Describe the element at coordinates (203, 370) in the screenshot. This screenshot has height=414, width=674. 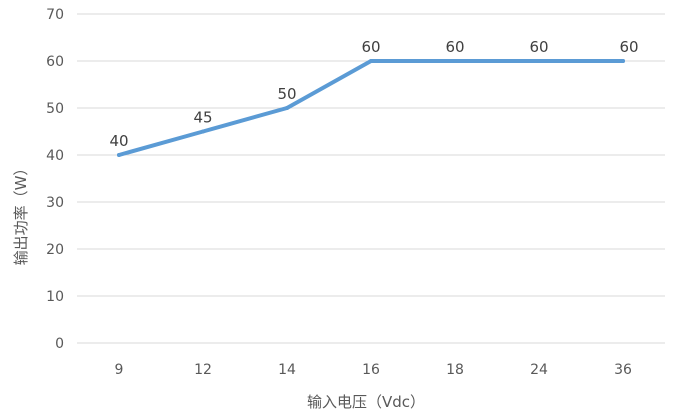
I see `x-tick-label: 12` at that location.